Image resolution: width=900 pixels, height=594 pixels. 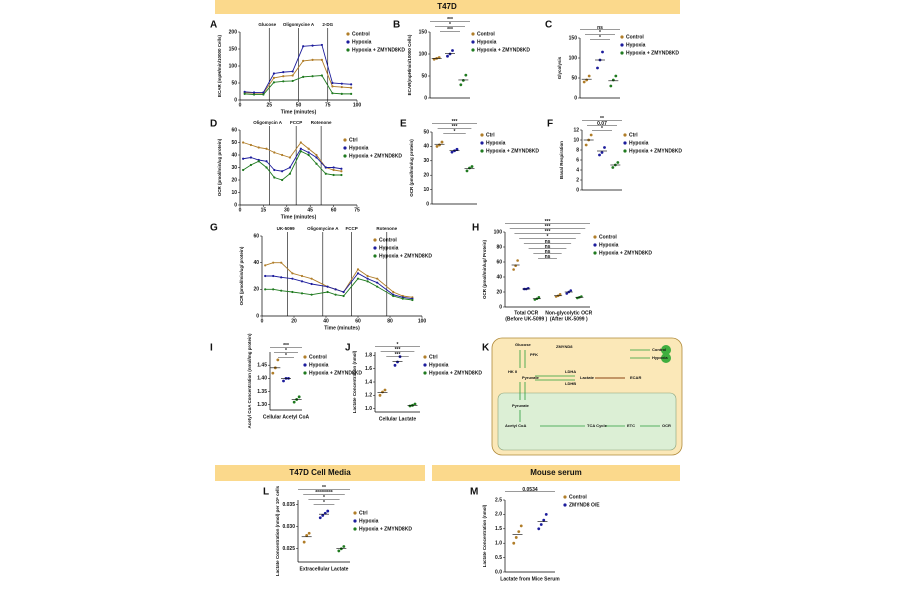 I want to click on series-line, so click(x=292, y=165).